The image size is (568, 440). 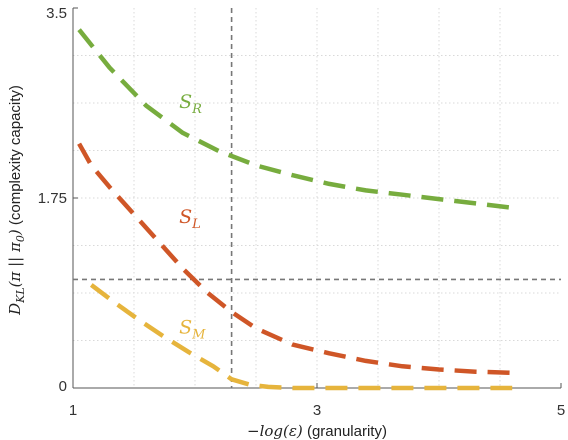 What do you see at coordinates (73, 410) in the screenshot?
I see `x-tick-label: 1` at bounding box center [73, 410].